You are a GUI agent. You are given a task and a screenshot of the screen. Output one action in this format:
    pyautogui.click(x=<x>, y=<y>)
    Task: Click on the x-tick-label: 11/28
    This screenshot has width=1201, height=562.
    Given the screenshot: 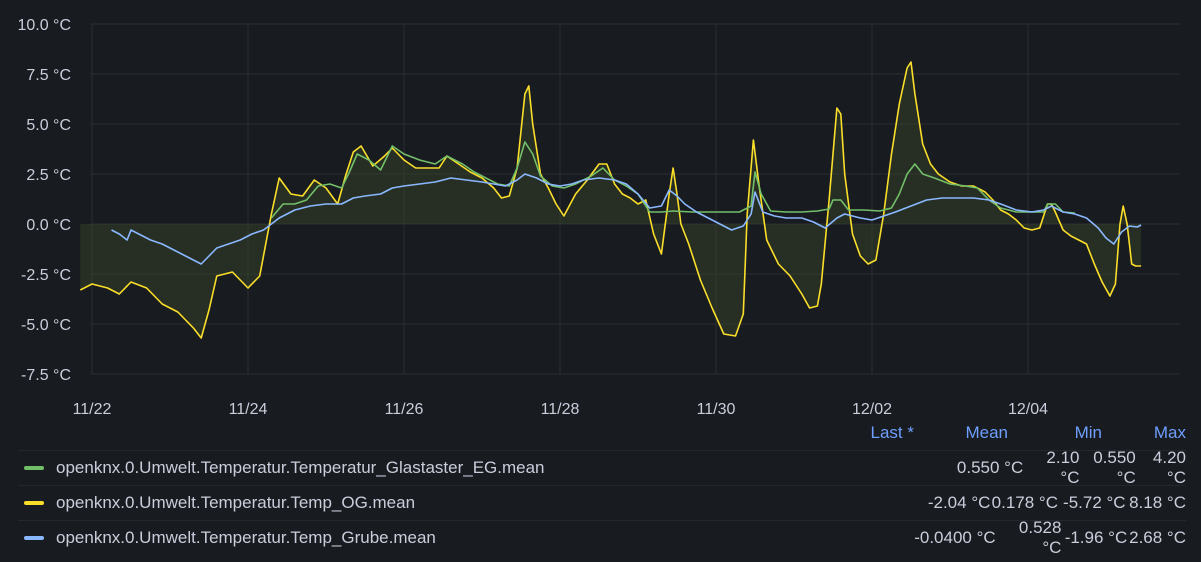 What is the action you would take?
    pyautogui.click(x=560, y=409)
    